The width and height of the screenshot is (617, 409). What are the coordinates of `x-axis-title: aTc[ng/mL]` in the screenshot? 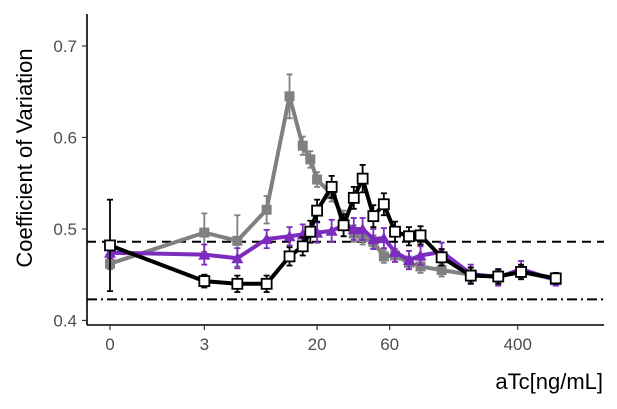 It's located at (549, 381).